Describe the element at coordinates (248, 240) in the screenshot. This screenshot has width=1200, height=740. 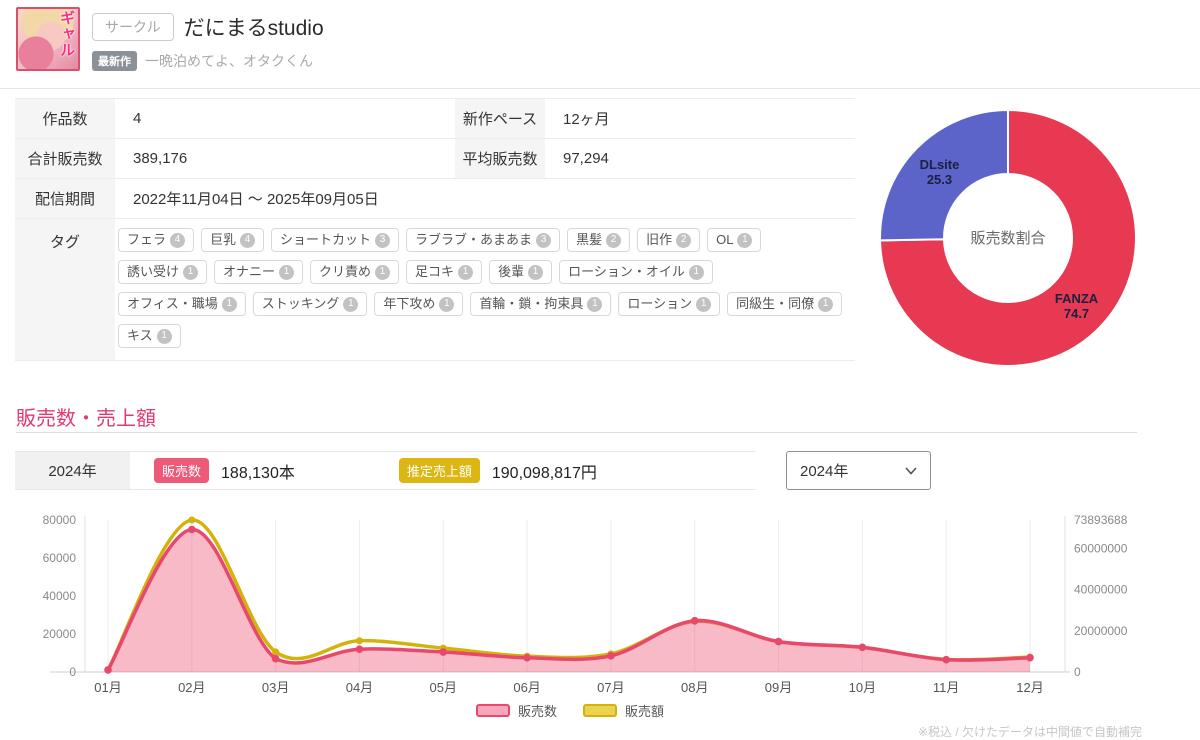
I see `tag-count-badge: 4` at that location.